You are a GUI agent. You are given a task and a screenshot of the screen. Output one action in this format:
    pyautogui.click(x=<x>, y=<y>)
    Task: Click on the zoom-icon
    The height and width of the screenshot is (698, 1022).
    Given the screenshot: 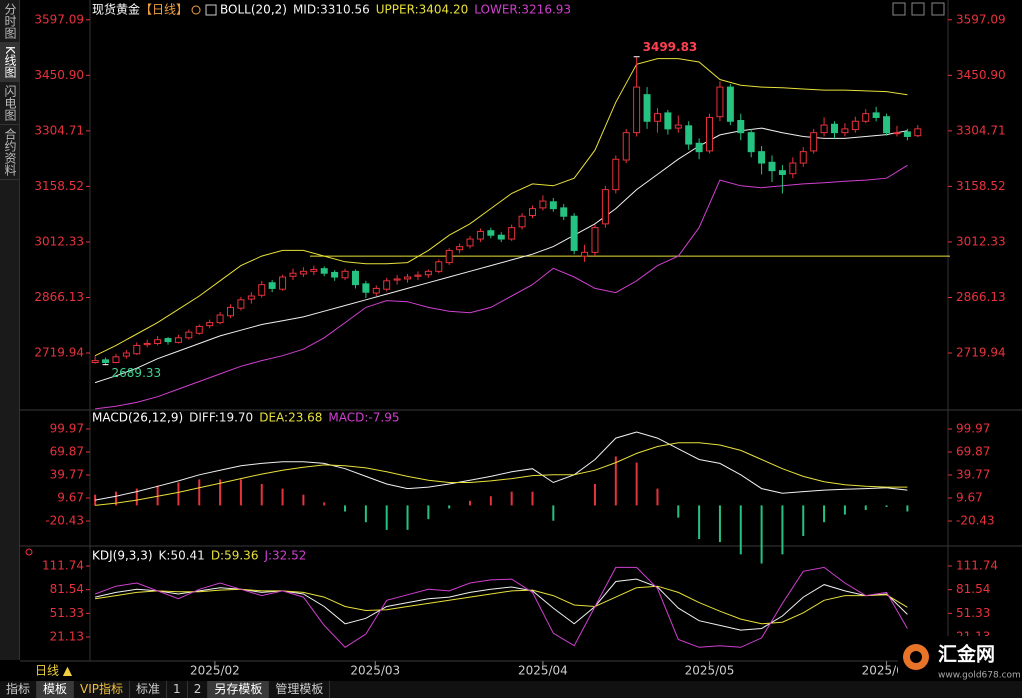 What is the action you would take?
    pyautogui.click(x=196, y=10)
    